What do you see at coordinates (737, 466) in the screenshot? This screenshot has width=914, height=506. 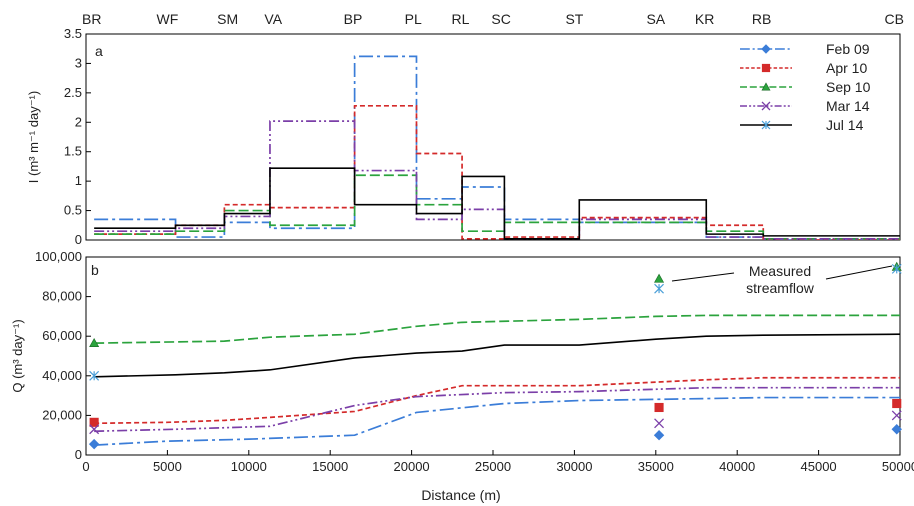 I see `x-tick-label: 40000` at bounding box center [737, 466].